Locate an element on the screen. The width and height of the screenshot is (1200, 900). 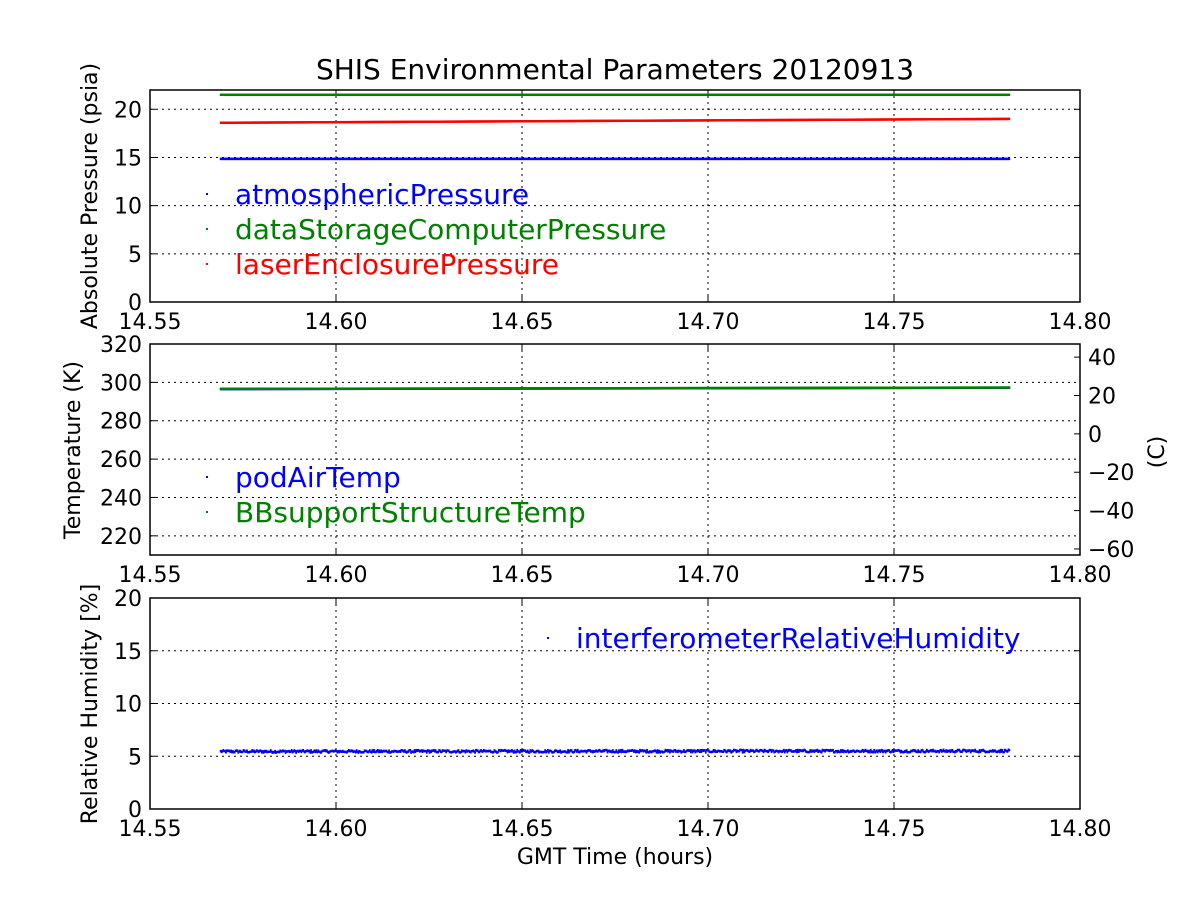
humidity-ylabel: Relative Humidity [%] is located at coordinates (90, 704).